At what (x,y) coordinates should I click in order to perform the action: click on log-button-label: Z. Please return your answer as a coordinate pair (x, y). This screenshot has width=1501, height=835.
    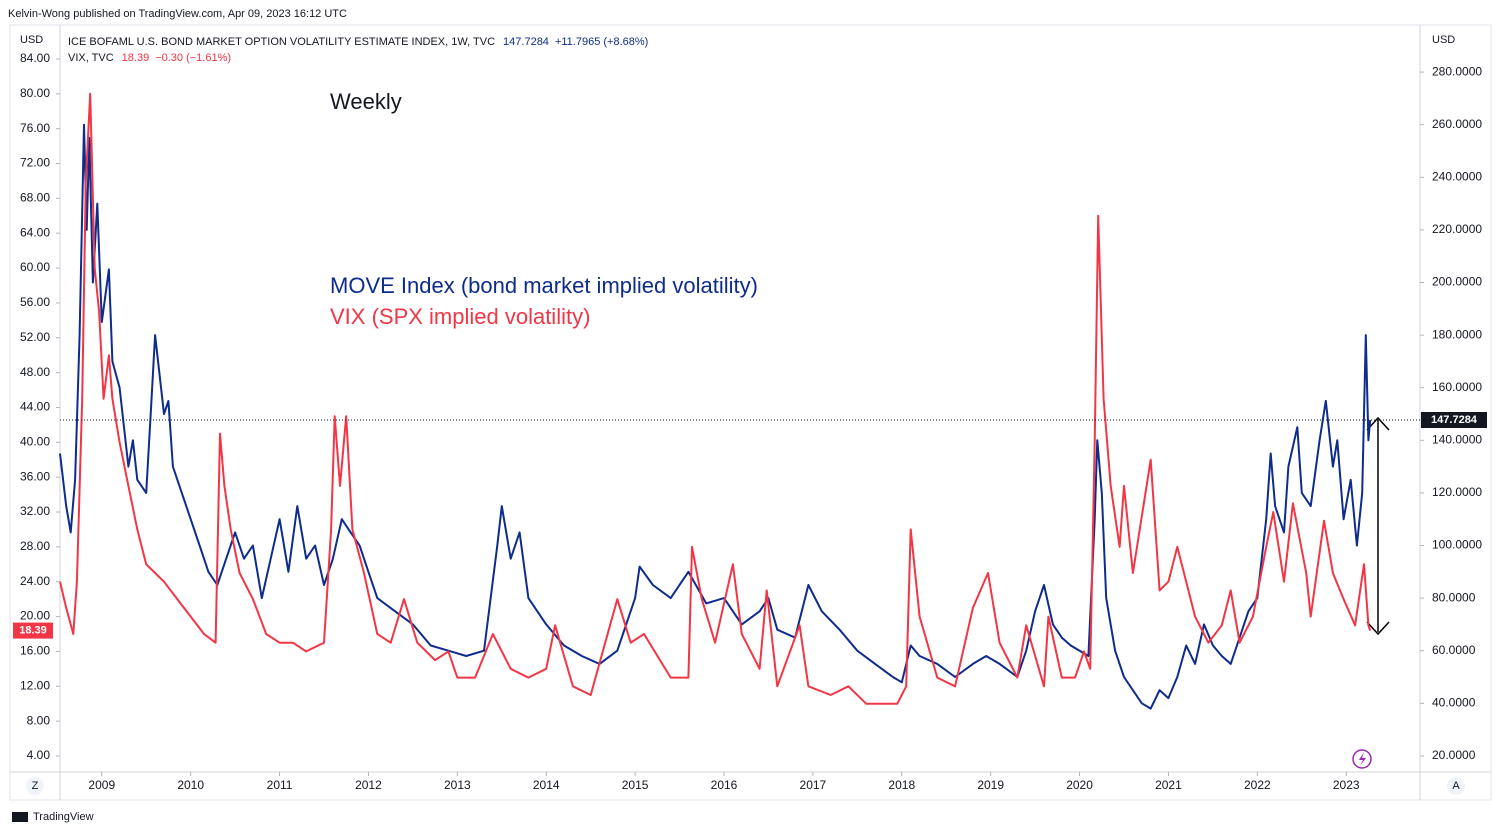
    Looking at the image, I should click on (35, 786).